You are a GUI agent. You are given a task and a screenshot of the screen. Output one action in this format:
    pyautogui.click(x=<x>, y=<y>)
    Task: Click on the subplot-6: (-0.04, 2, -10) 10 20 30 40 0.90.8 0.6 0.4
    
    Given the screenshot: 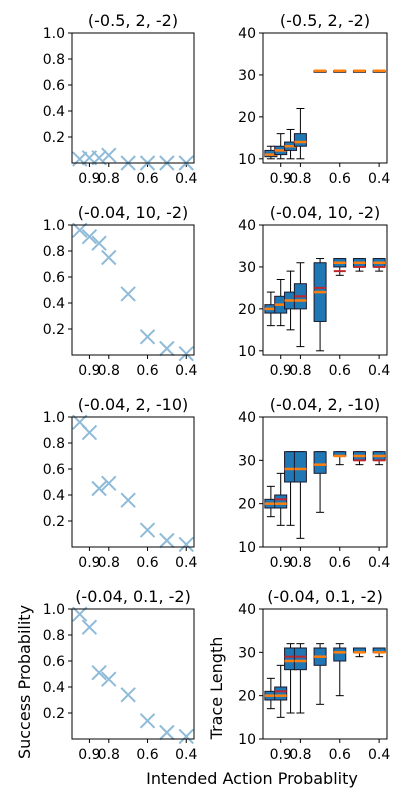 What is the action you would take?
    pyautogui.click(x=314, y=483)
    